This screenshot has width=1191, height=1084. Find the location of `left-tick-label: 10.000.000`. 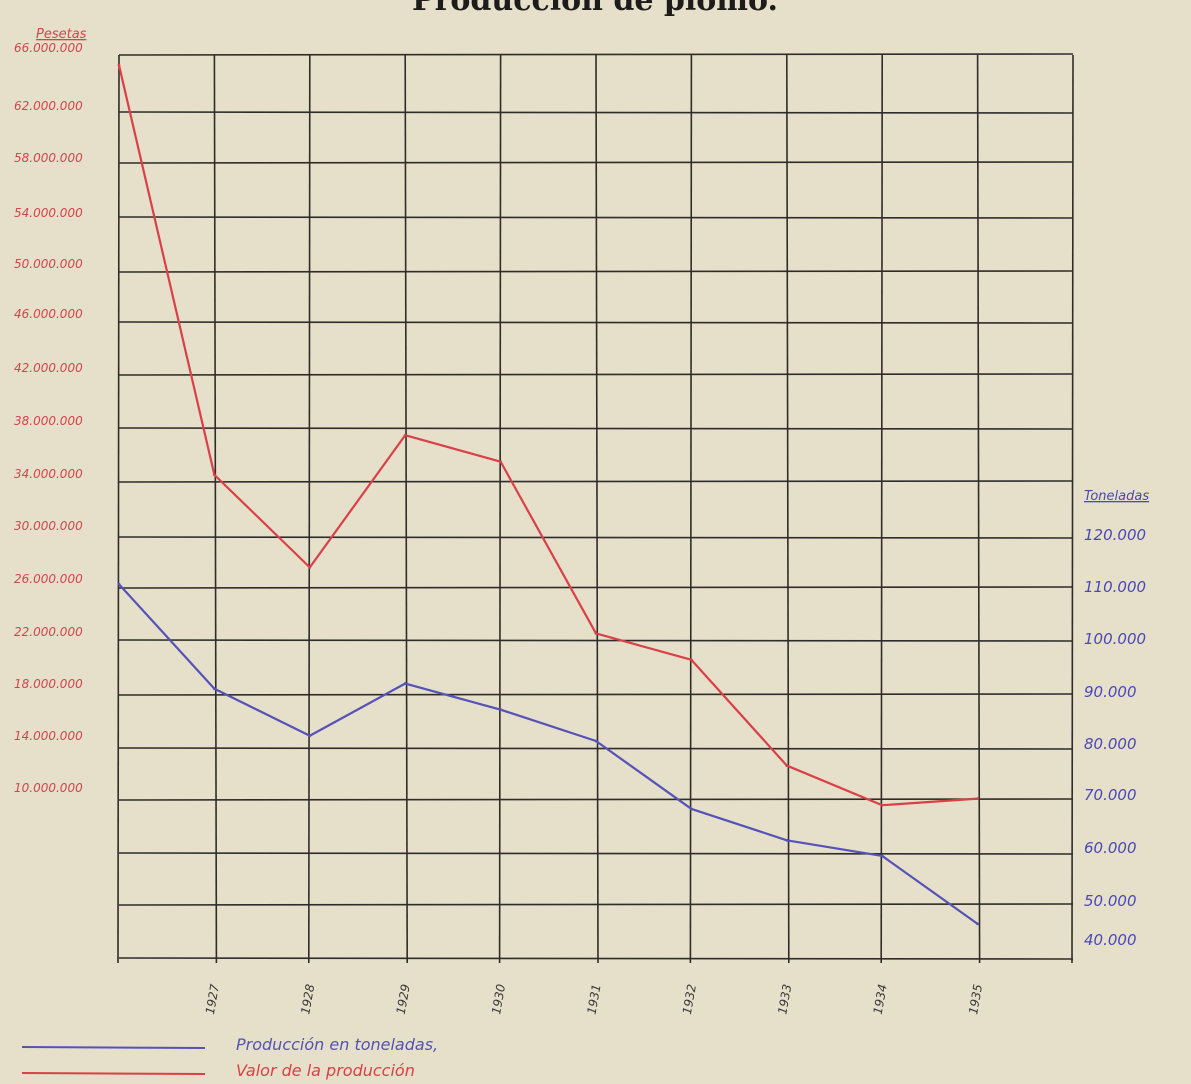

left-tick-label: 10.000.000 is located at coordinates (48, 788).